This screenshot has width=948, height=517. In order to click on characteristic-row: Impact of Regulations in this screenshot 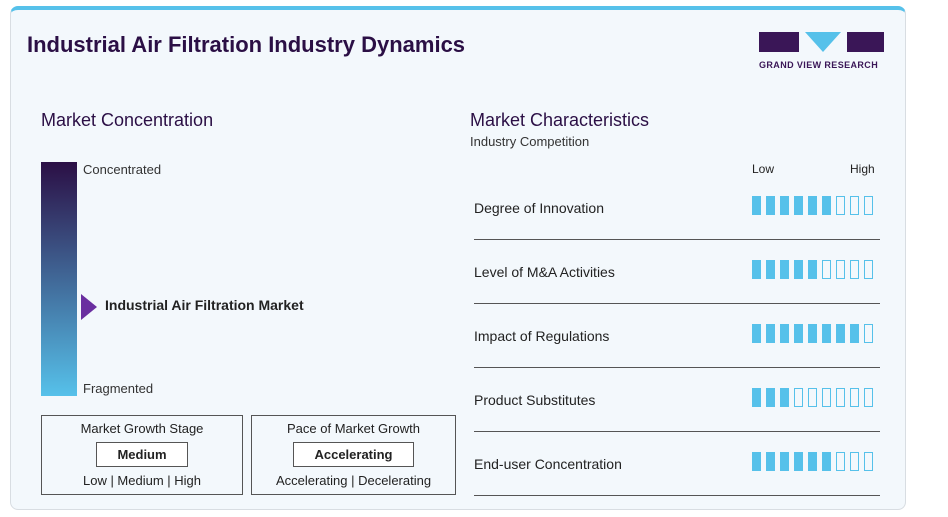, I will do `click(677, 336)`.